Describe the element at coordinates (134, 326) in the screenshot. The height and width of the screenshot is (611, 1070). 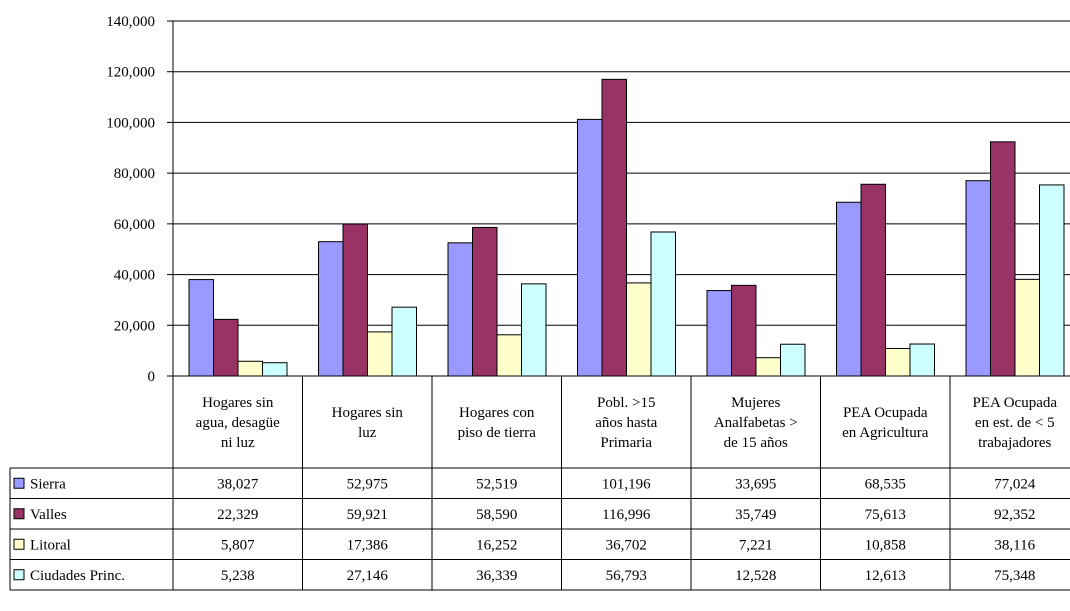
I see `y-tick-label: 20,000` at that location.